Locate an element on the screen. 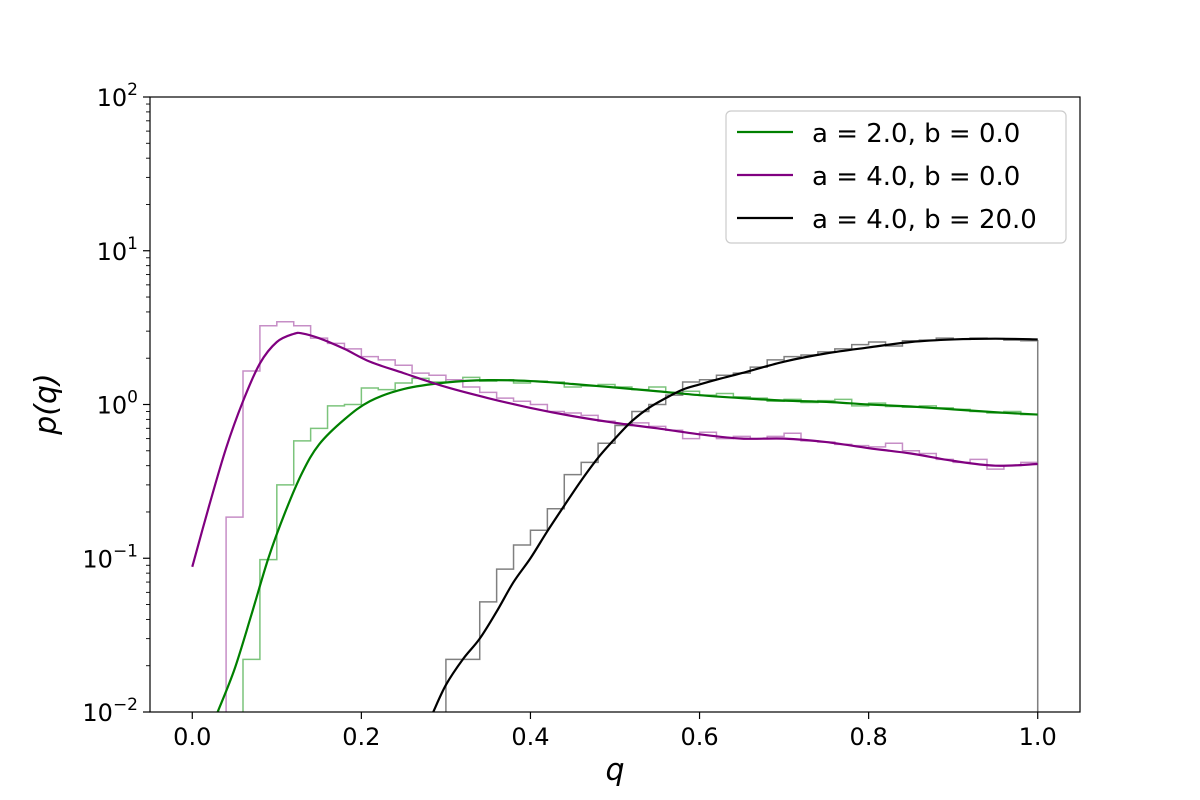  x-tick-label: 0.8 is located at coordinates (869, 737).